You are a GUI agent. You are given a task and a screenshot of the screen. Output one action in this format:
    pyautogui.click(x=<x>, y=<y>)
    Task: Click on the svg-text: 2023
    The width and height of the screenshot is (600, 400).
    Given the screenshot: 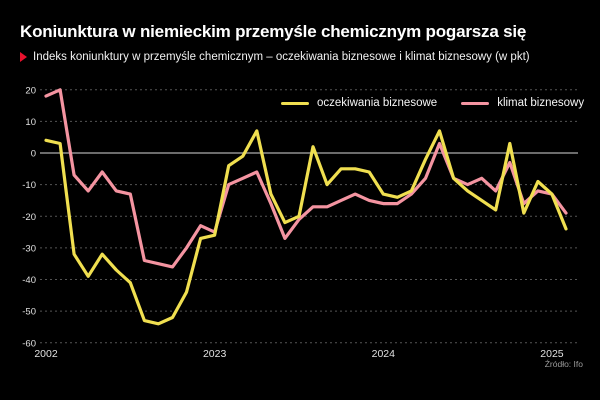 What is the action you would take?
    pyautogui.click(x=215, y=354)
    